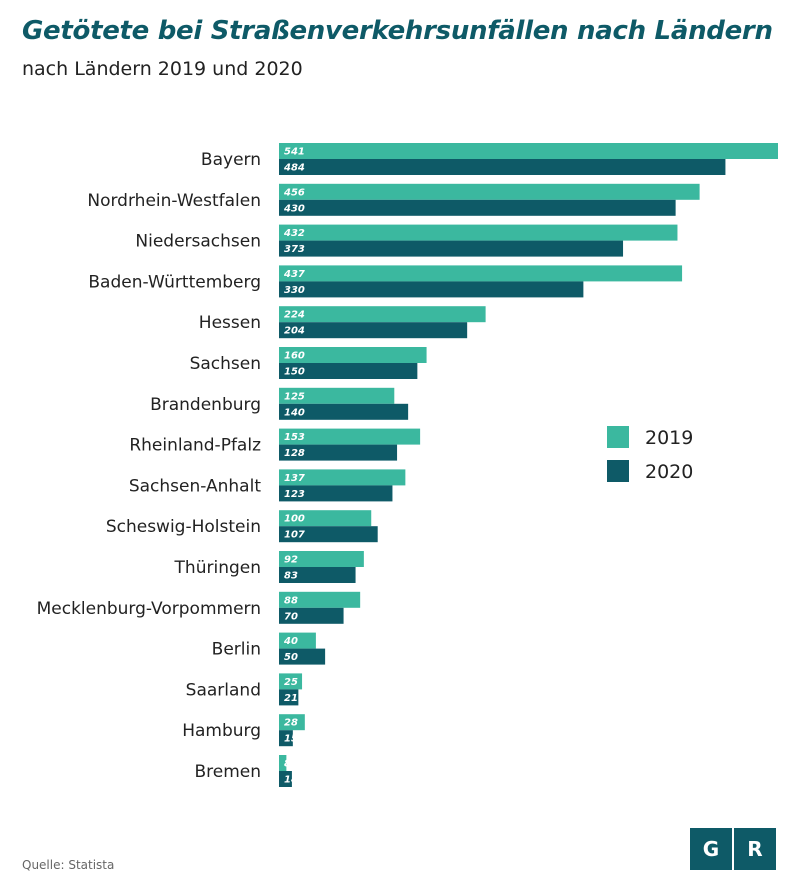  Describe the element at coordinates (291, 576) in the screenshot. I see `data-label-2020: 83` at that location.